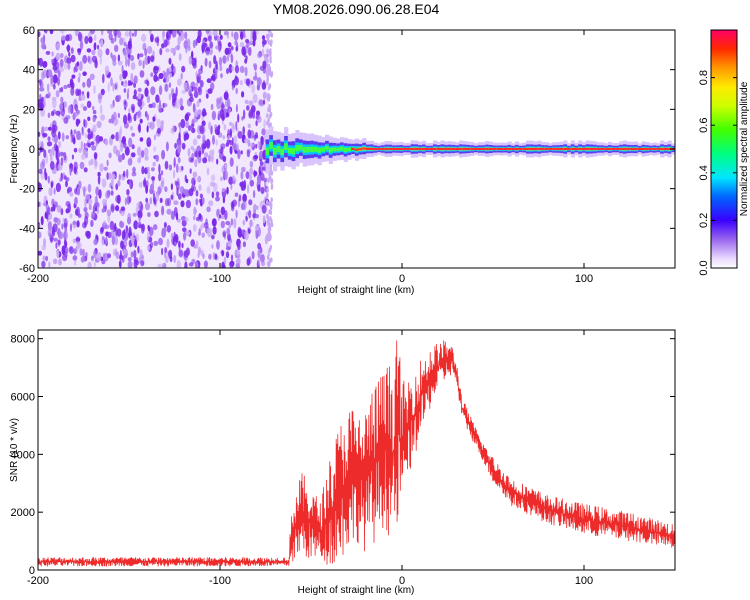  Describe the element at coordinates (156, 149) in the screenshot. I see `noise-region` at that location.